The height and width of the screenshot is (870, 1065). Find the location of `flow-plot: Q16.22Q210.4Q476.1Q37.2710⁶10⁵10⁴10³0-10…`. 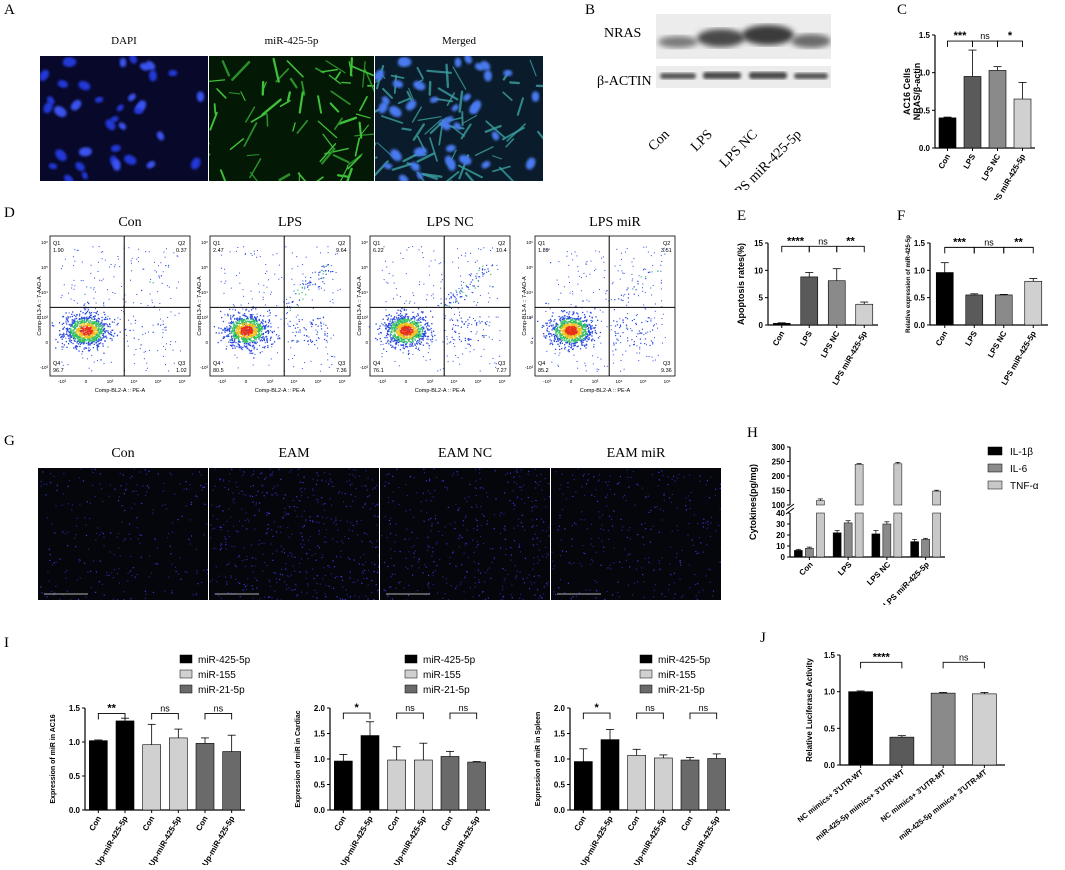

flow-plot: Q16.22Q210.4Q476.1Q37.2710⁶10⁵10⁴10³0-10… is located at coordinates (434, 314).